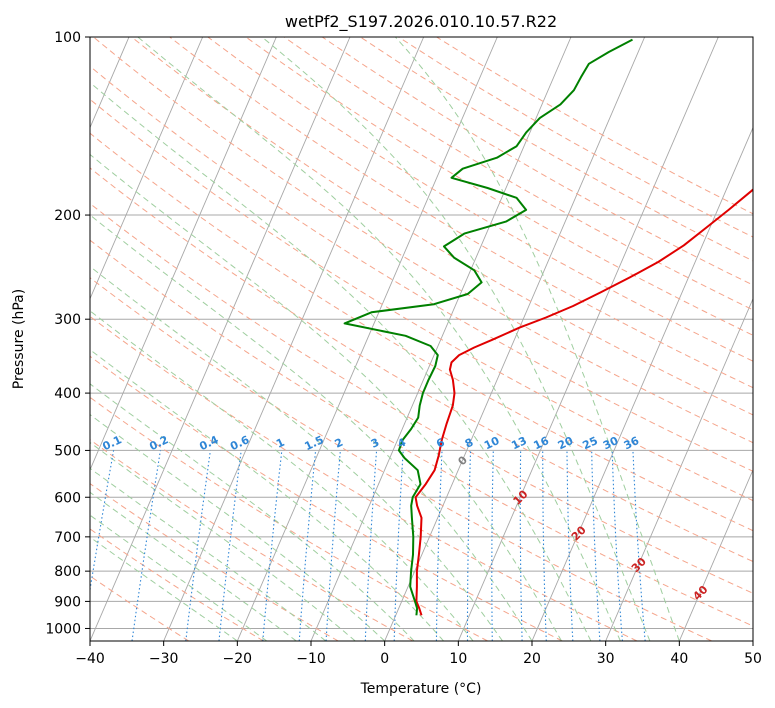 The height and width of the screenshot is (708, 775). I want to click on mixing-ratio-label: 25, so click(590, 443).